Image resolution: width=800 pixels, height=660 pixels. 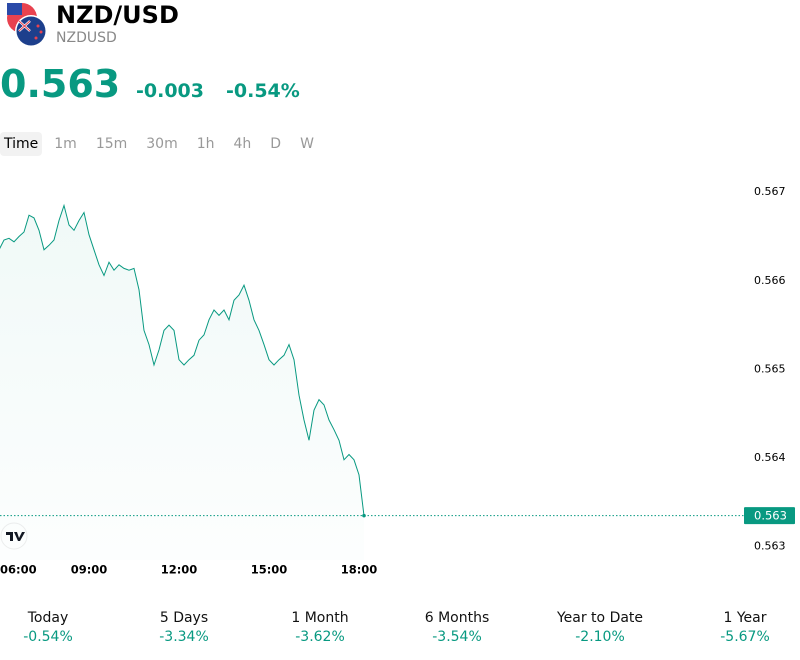 I want to click on period-label: 5 Days, so click(x=184, y=618).